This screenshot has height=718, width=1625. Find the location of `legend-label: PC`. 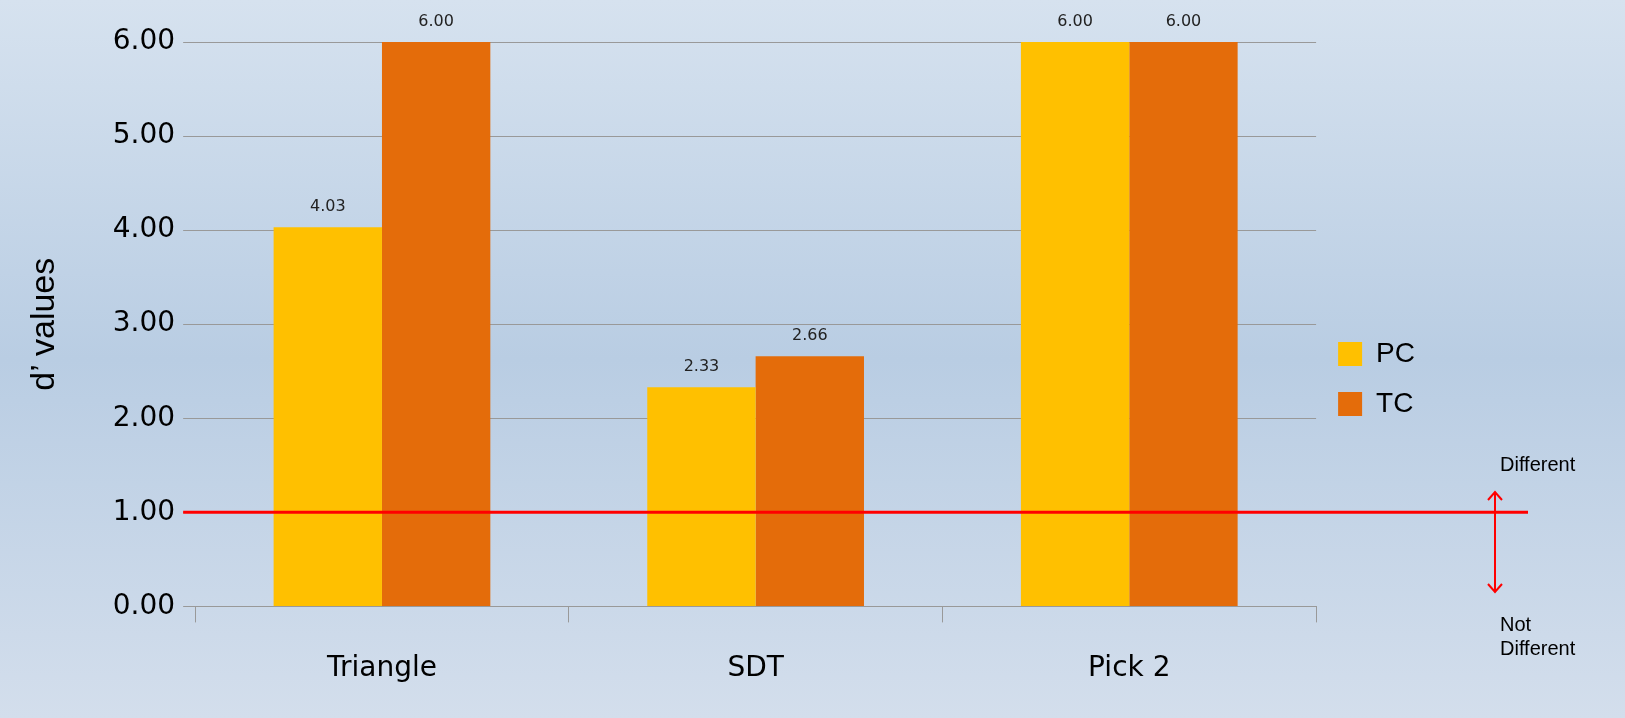

legend-label: PC is located at coordinates (1396, 352).